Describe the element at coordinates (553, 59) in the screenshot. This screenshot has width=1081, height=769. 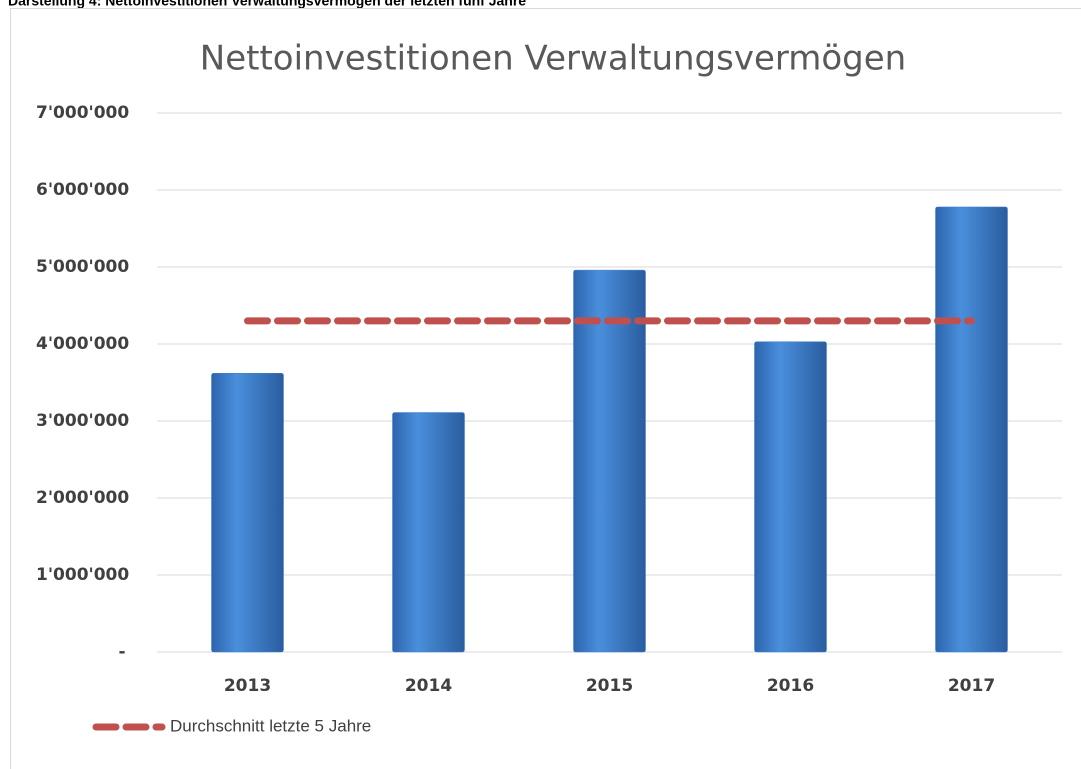
I see `chart-title: Nettoinvestitionen Verwaltungsvermögen` at that location.